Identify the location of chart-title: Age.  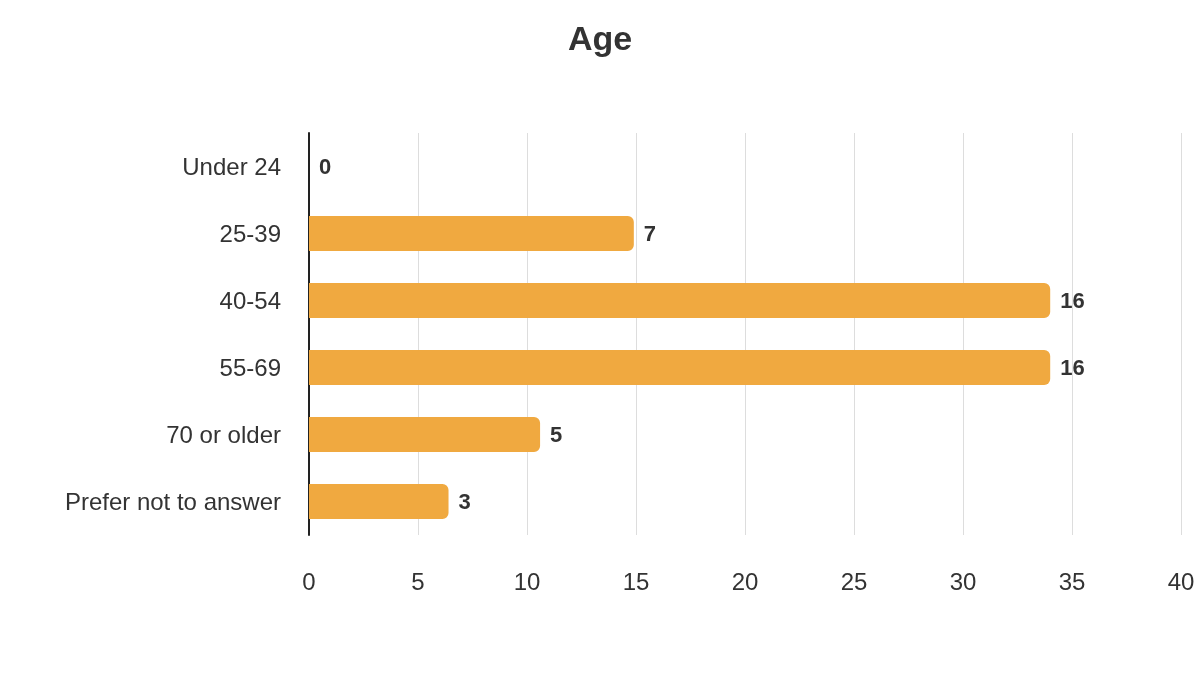
(600, 38).